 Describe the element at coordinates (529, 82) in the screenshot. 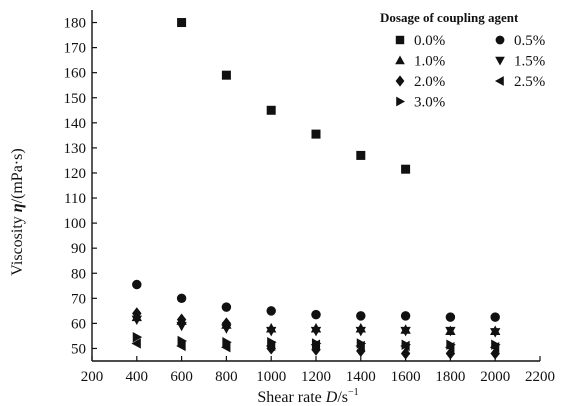

I see `legend-label: 2.5%` at that location.